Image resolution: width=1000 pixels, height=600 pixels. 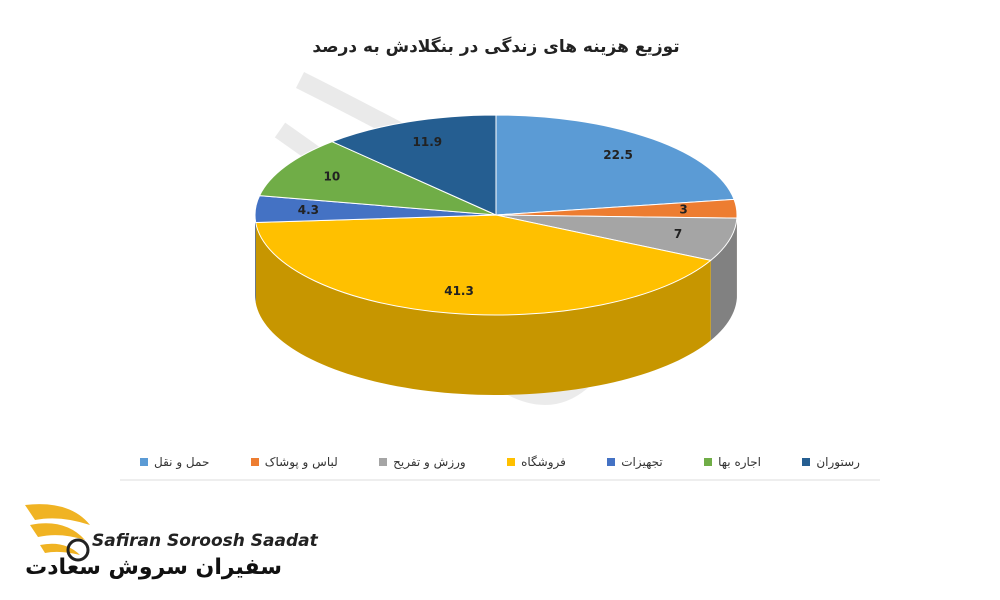 I want to click on data-label: 7, so click(x=678, y=234).